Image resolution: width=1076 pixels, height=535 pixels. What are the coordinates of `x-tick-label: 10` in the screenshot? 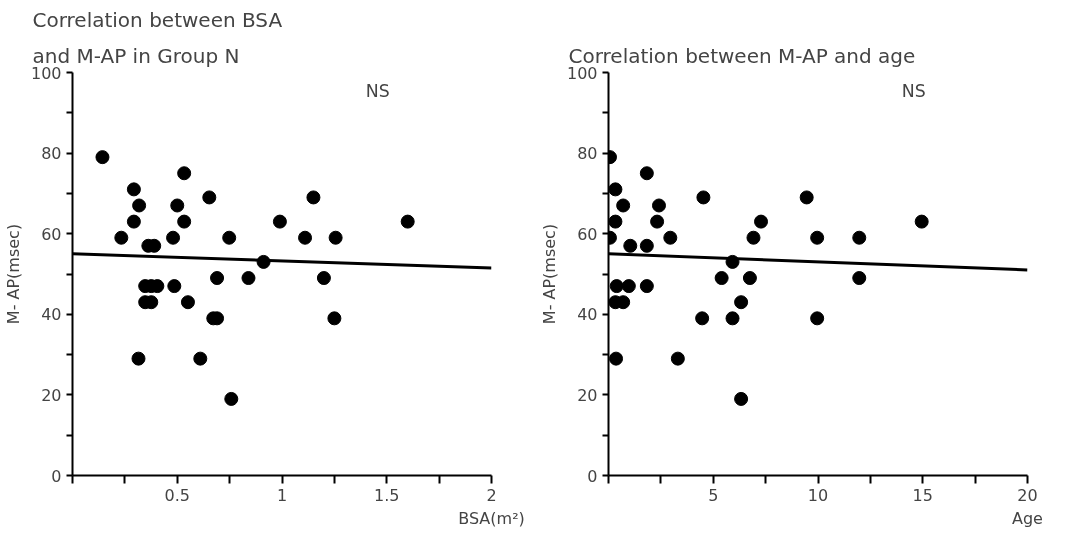 It's located at (818, 495).